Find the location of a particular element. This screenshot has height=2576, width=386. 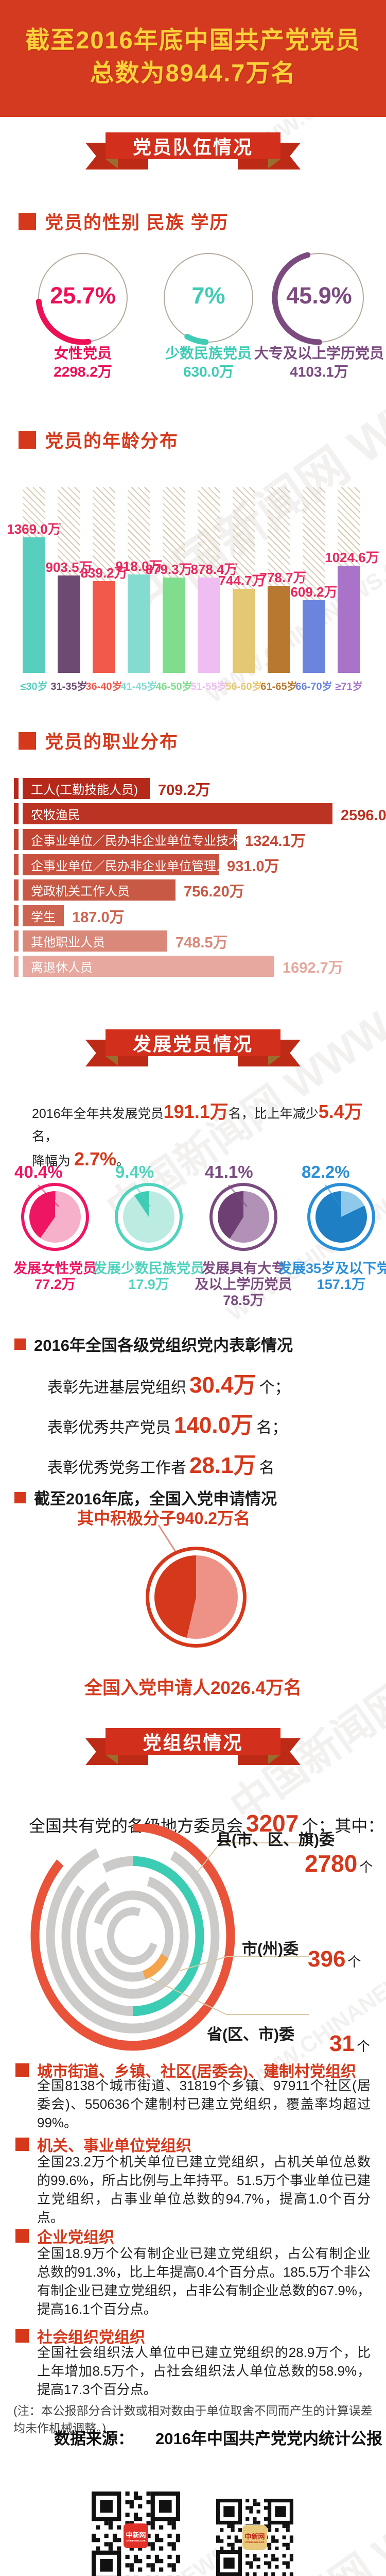

age-bar-value: 879.3万 is located at coordinates (169, 569).